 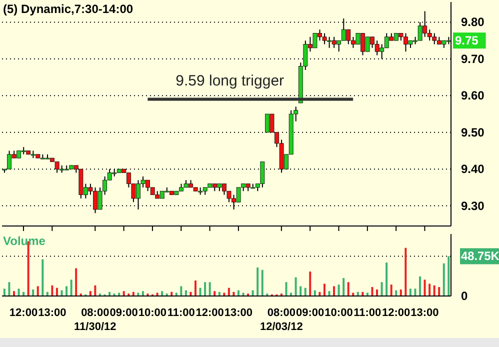 What do you see at coordinates (473, 169) in the screenshot?
I see `y-tick-label: 9.40` at bounding box center [473, 169].